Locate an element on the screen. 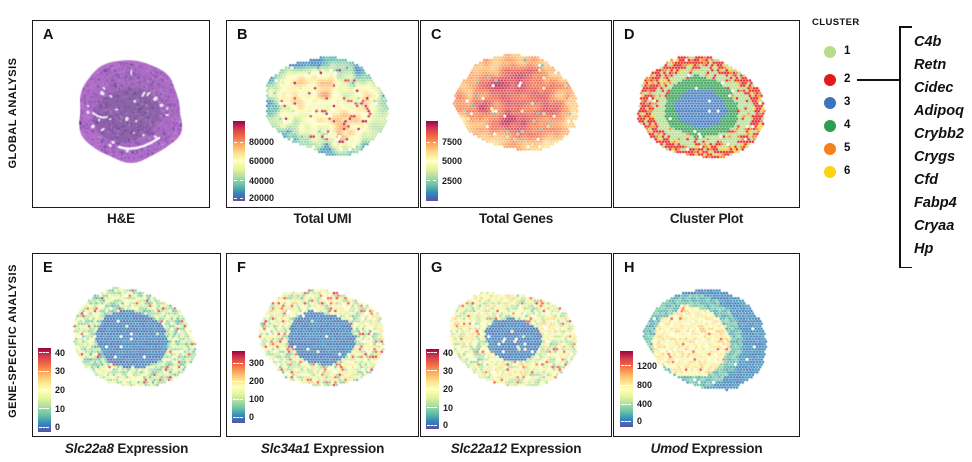 This screenshot has width=972, height=462. panel-e-caption-text: Expression is located at coordinates (151, 448).